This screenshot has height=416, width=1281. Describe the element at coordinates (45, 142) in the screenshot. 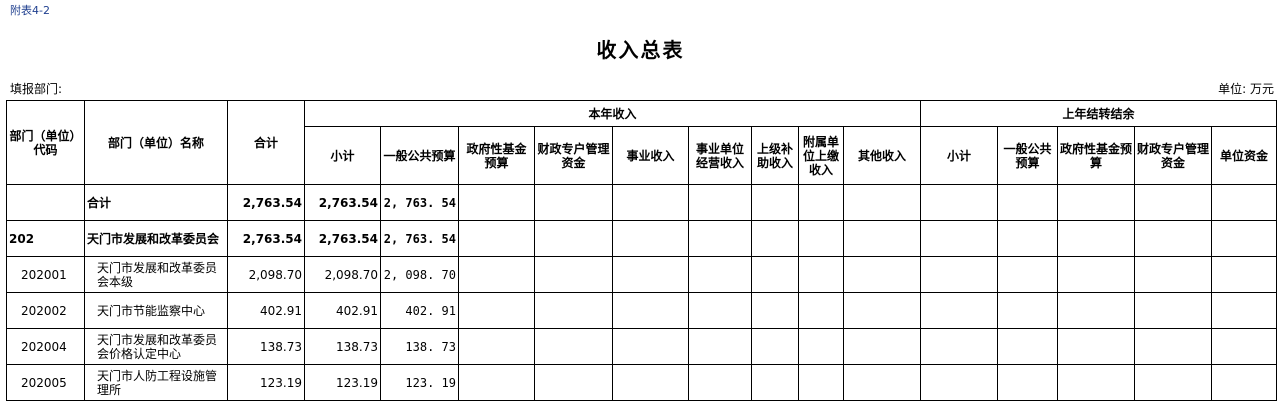

I see `header-code: 部门（单位）代码` at that location.